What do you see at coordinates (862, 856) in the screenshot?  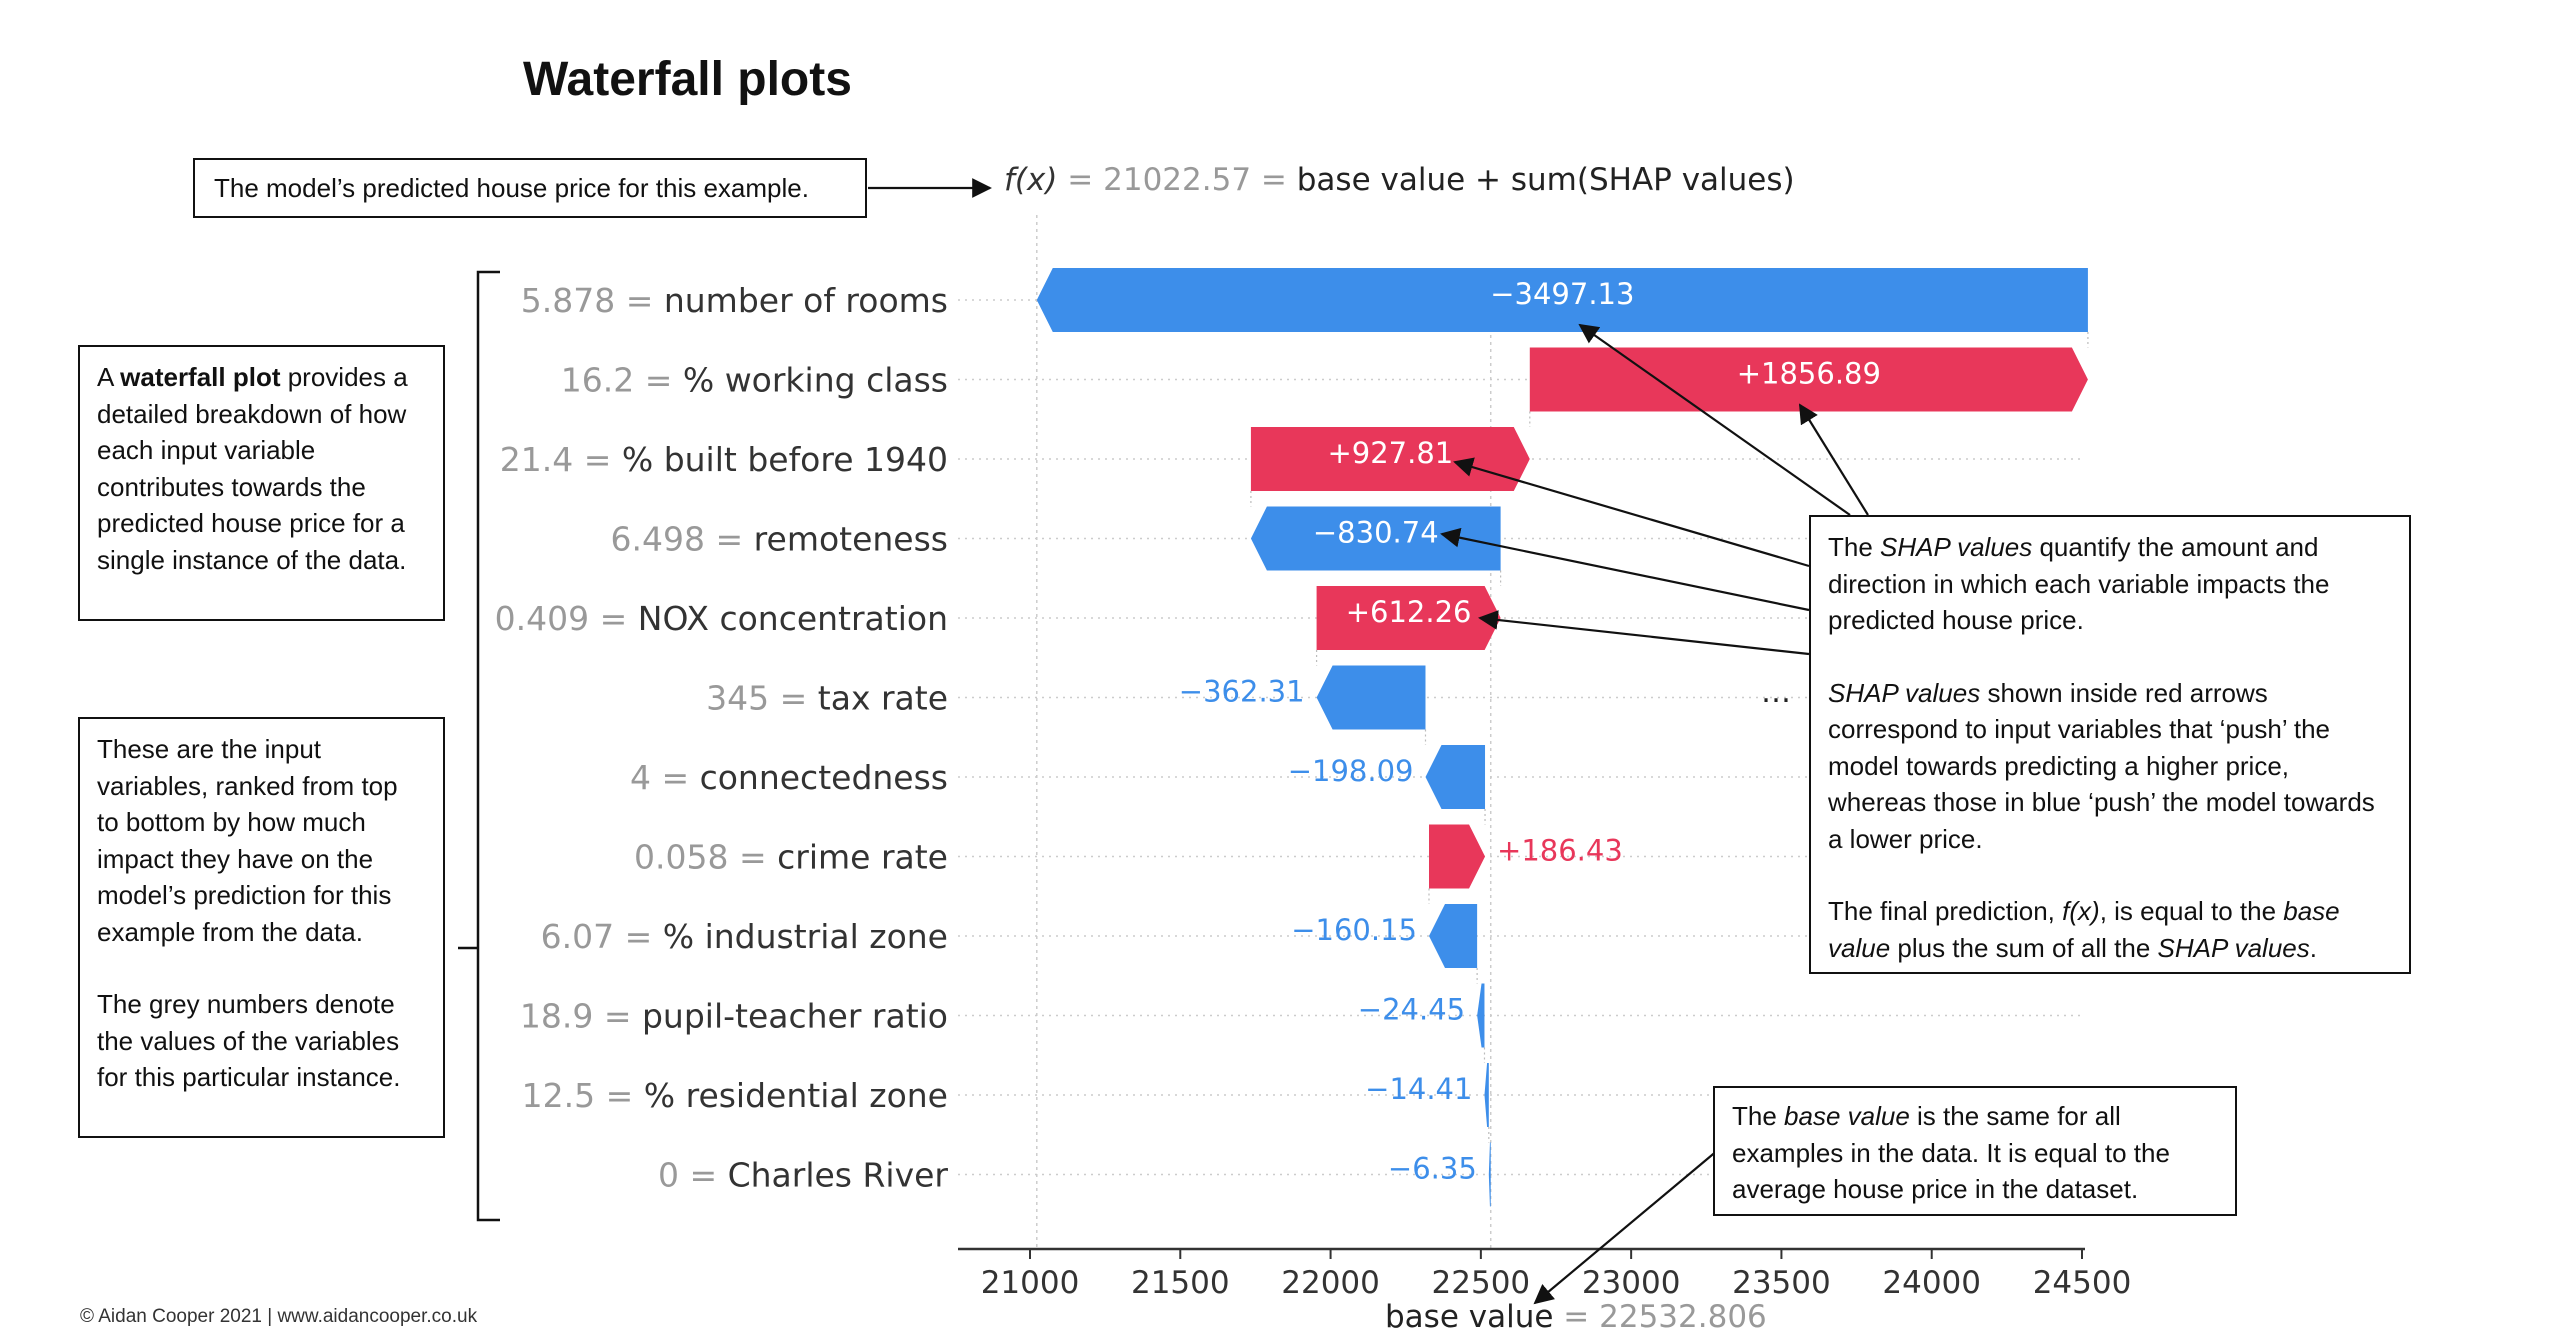 I see `feature-name: crime rate` at bounding box center [862, 856].